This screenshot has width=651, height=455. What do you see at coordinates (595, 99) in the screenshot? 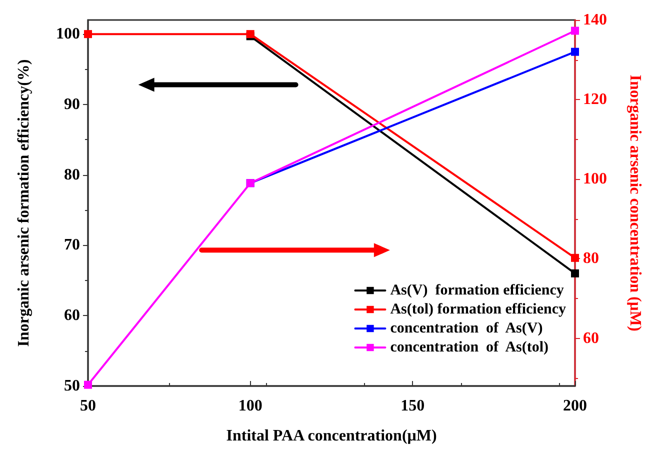
I see `y2-tick-label: 120` at bounding box center [595, 99].